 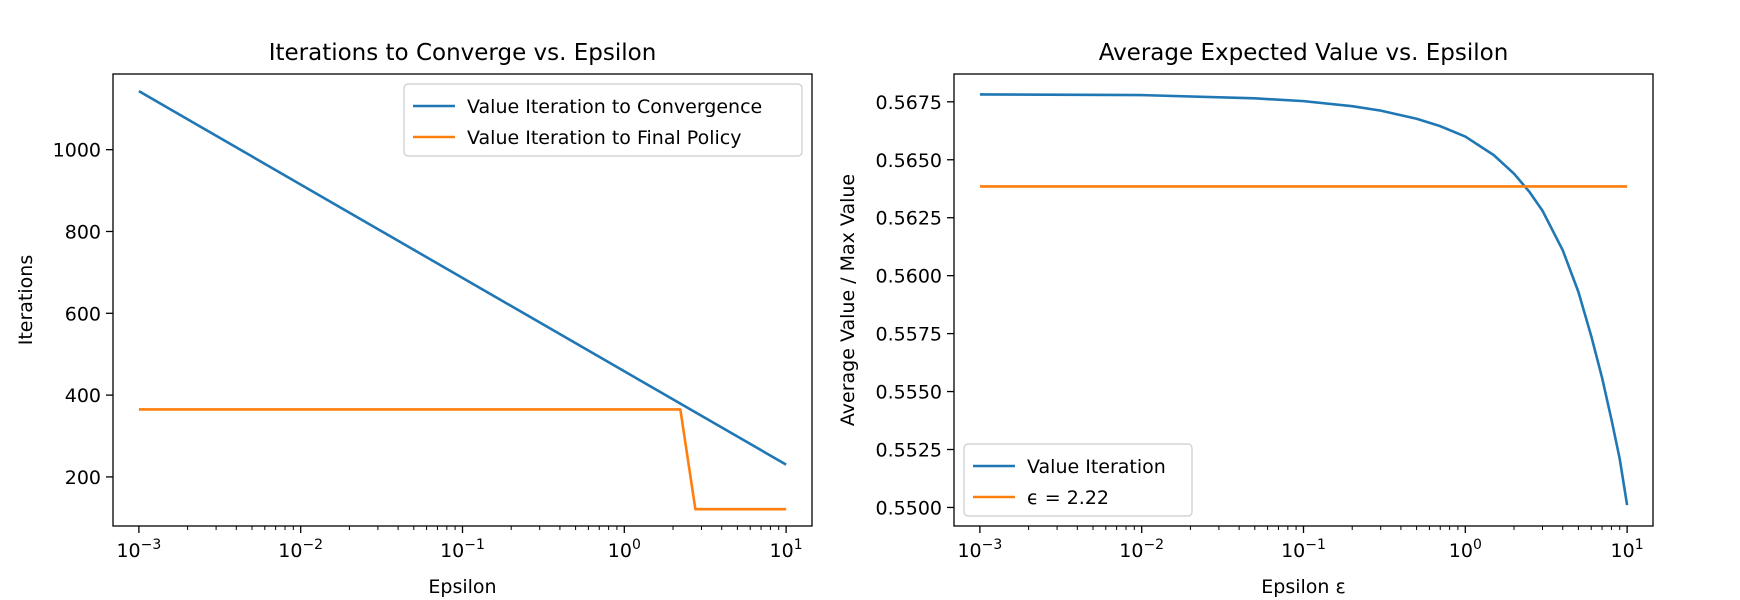 What do you see at coordinates (909, 161) in the screenshot?
I see `y-tick-label: 0.5650` at bounding box center [909, 161].